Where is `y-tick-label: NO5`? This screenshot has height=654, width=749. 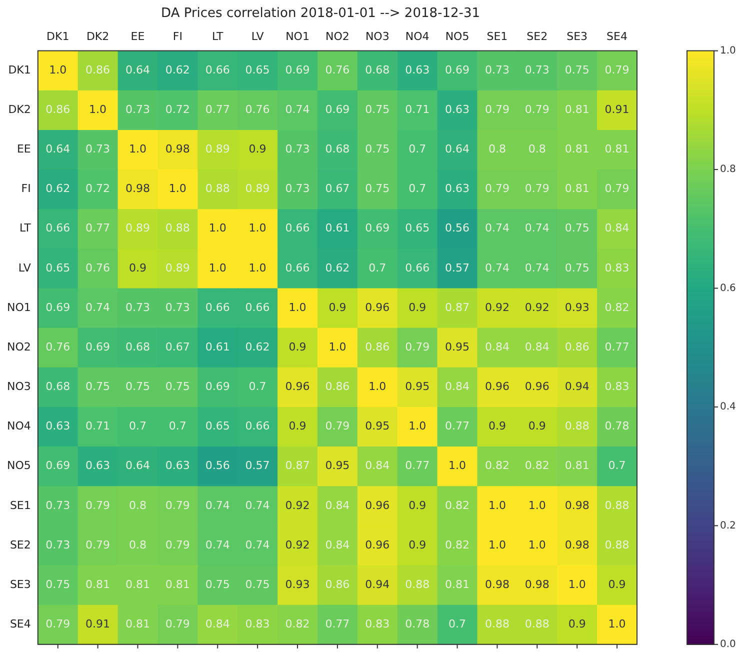 y-tick-label: NO5 is located at coordinates (18, 465).